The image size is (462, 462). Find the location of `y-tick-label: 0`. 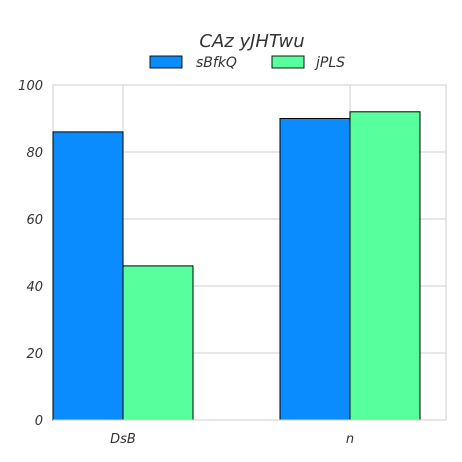

y-tick-label: 0 is located at coordinates (39, 421).